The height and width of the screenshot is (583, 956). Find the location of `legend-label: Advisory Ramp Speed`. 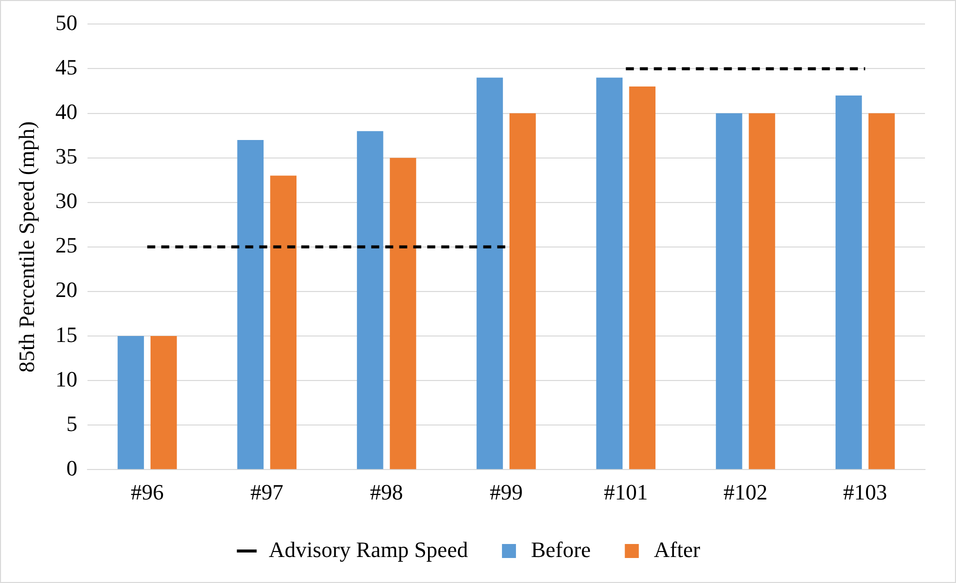

legend-label: Advisory Ramp Speed is located at coordinates (368, 549).